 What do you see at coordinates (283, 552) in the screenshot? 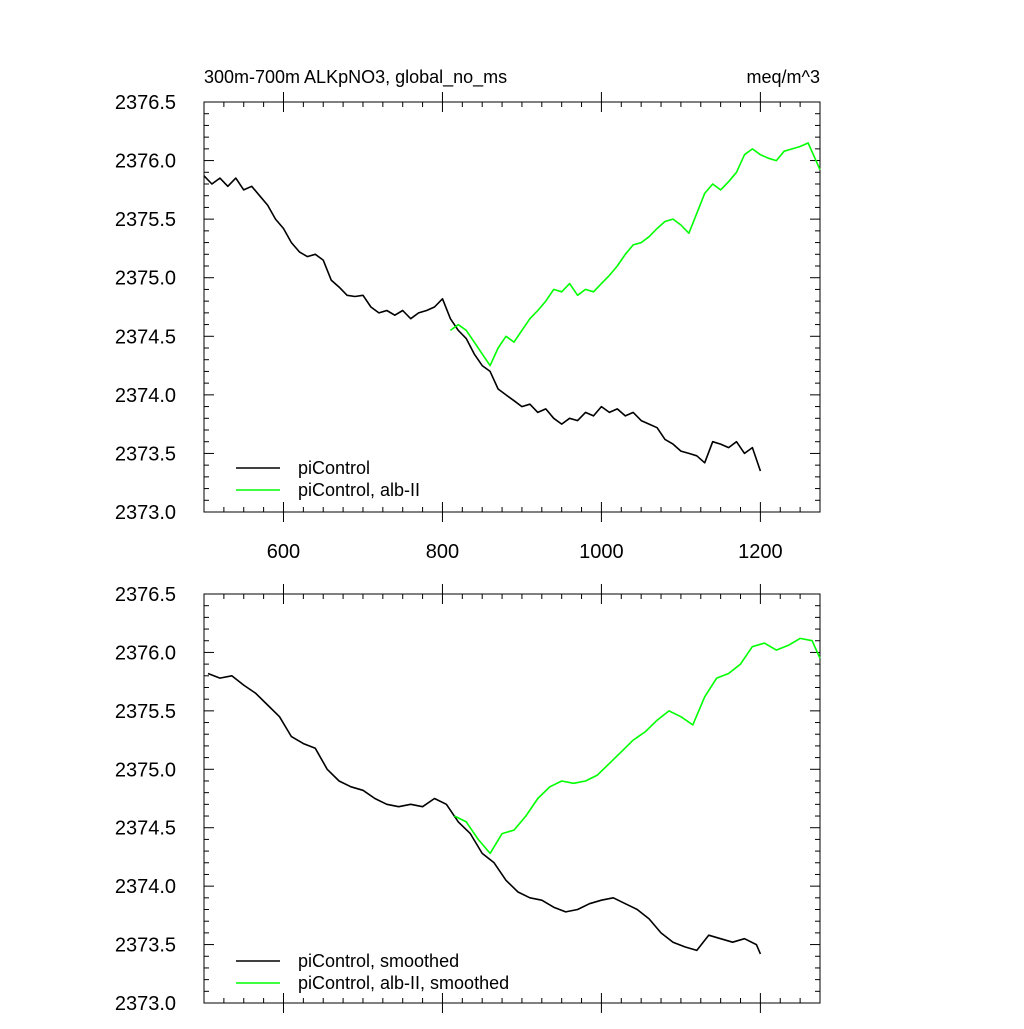
I see `x-tick-label: 600` at bounding box center [283, 552].